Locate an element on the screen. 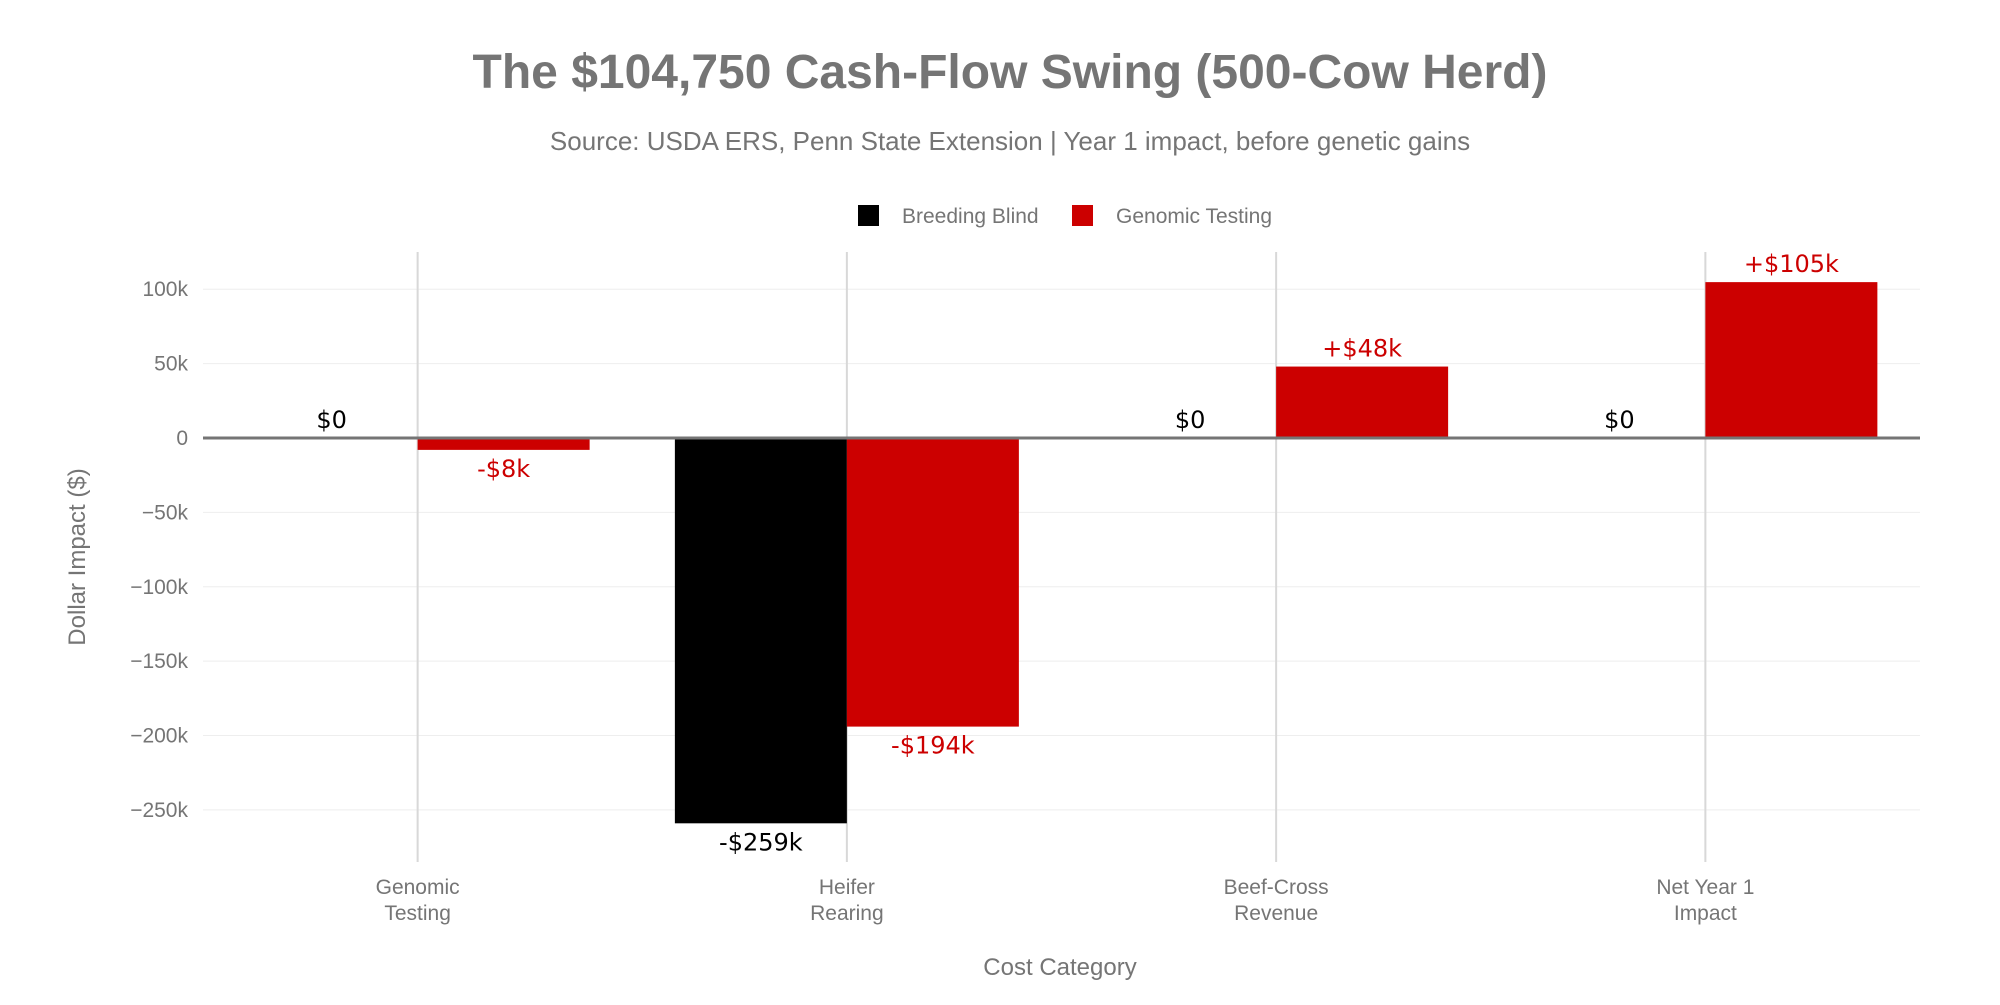 This screenshot has height=1005, width=2000. y-tick-label: −100k is located at coordinates (159, 587).